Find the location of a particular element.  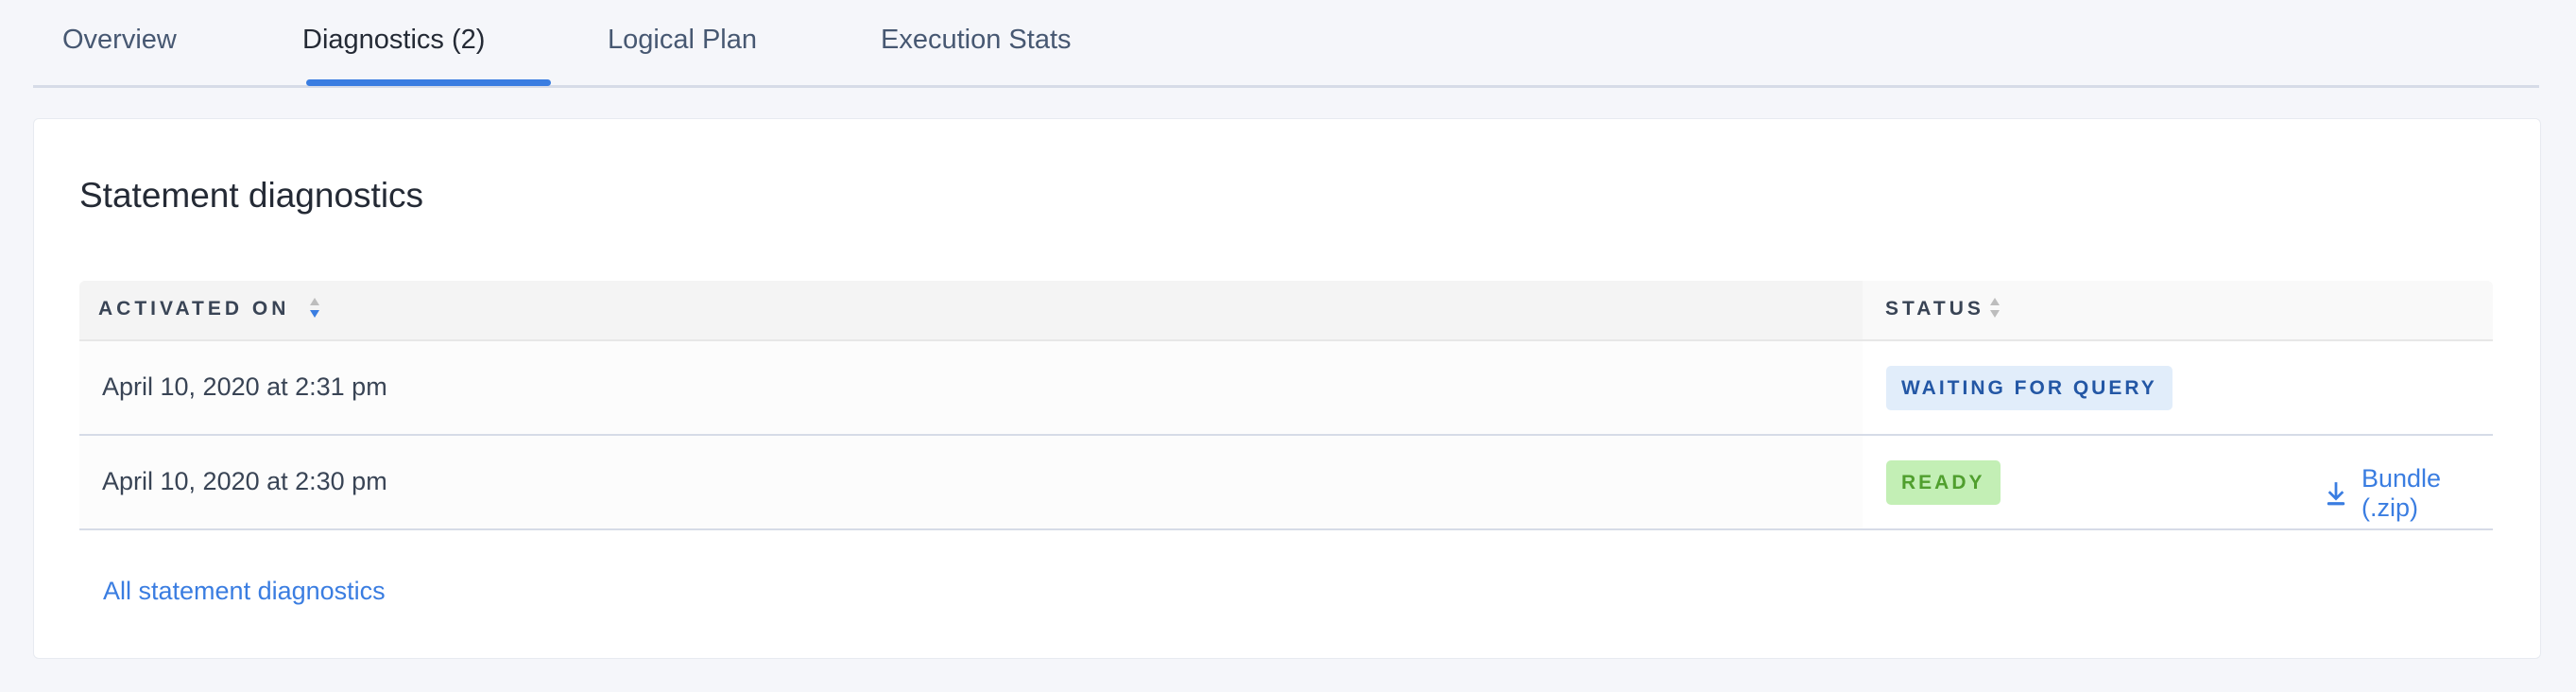

tab-execution-stats: Execution Stats is located at coordinates (976, 40).